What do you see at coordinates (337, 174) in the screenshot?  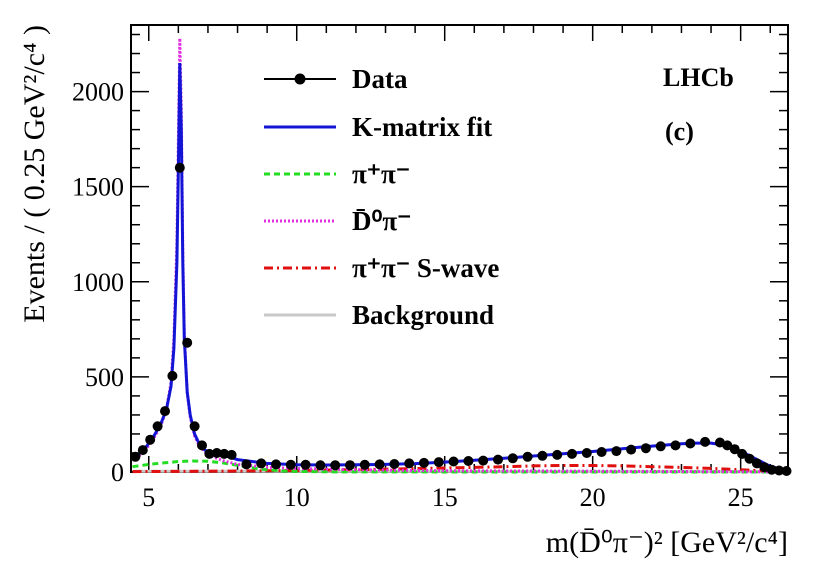 I see `legend-entry-pipi: π⁺π⁻` at bounding box center [337, 174].